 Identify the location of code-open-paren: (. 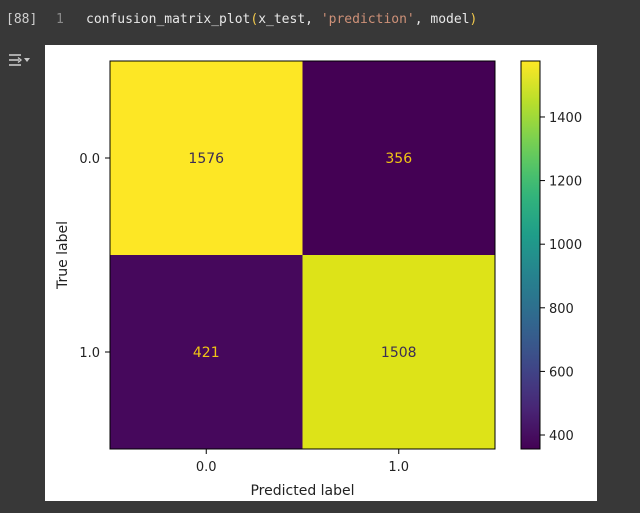
(254, 19).